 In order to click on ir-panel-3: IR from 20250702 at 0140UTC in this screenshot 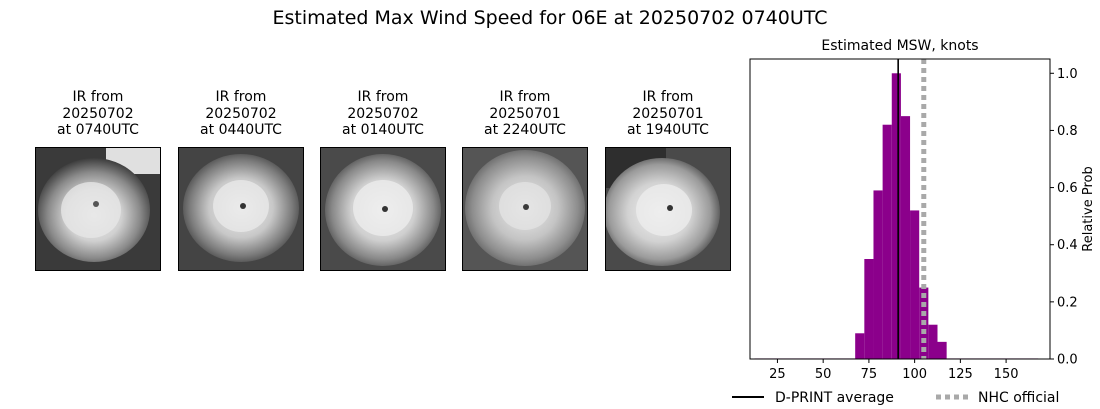, I will do `click(383, 180)`.